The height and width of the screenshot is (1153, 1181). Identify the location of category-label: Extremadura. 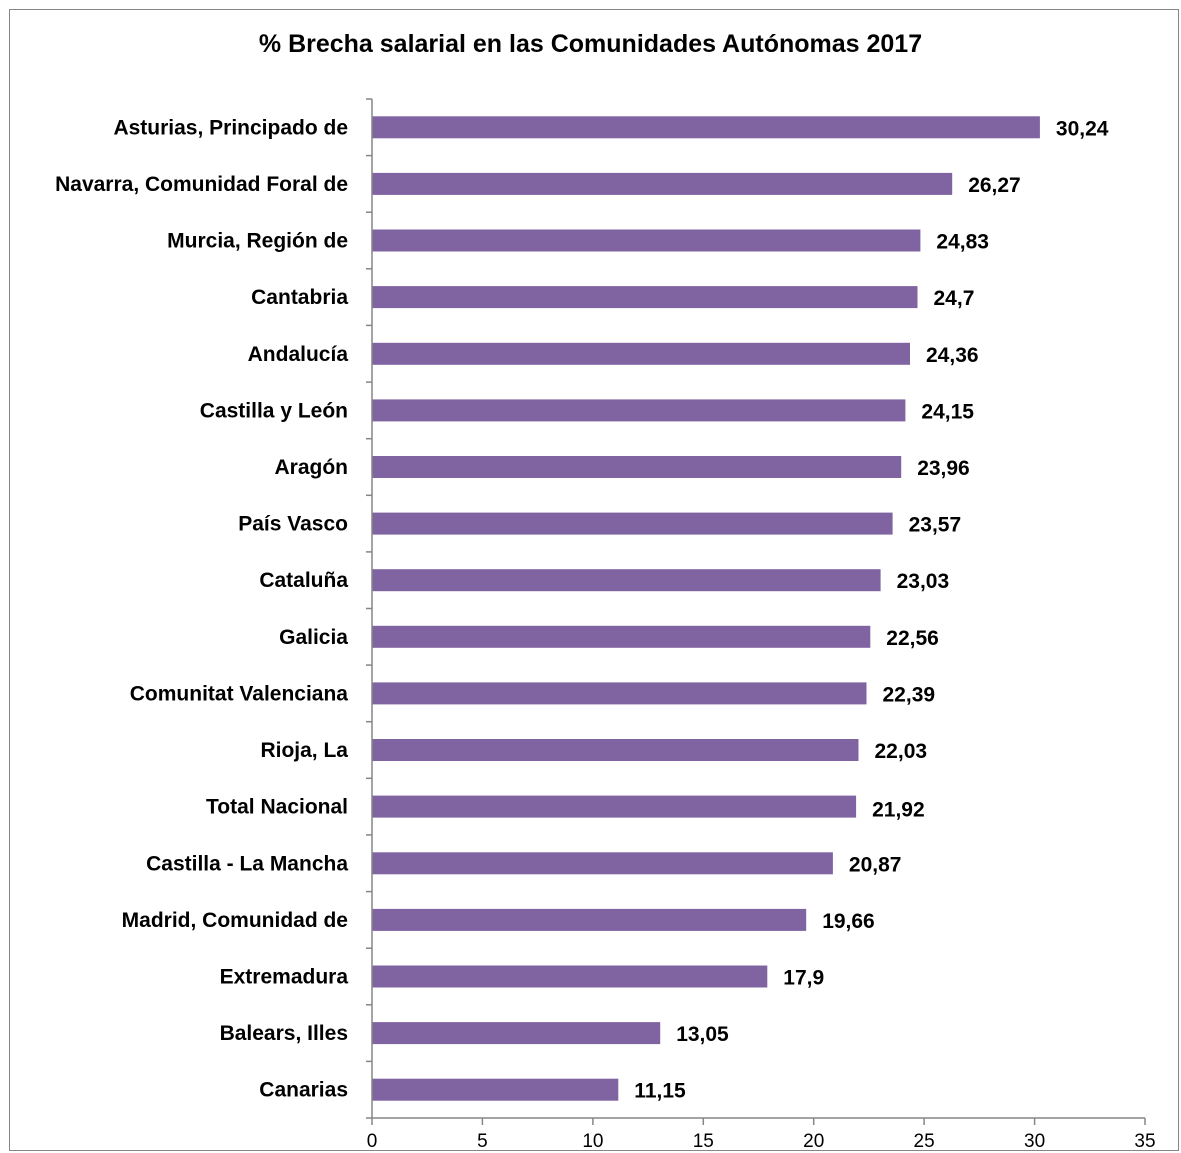
(284, 977).